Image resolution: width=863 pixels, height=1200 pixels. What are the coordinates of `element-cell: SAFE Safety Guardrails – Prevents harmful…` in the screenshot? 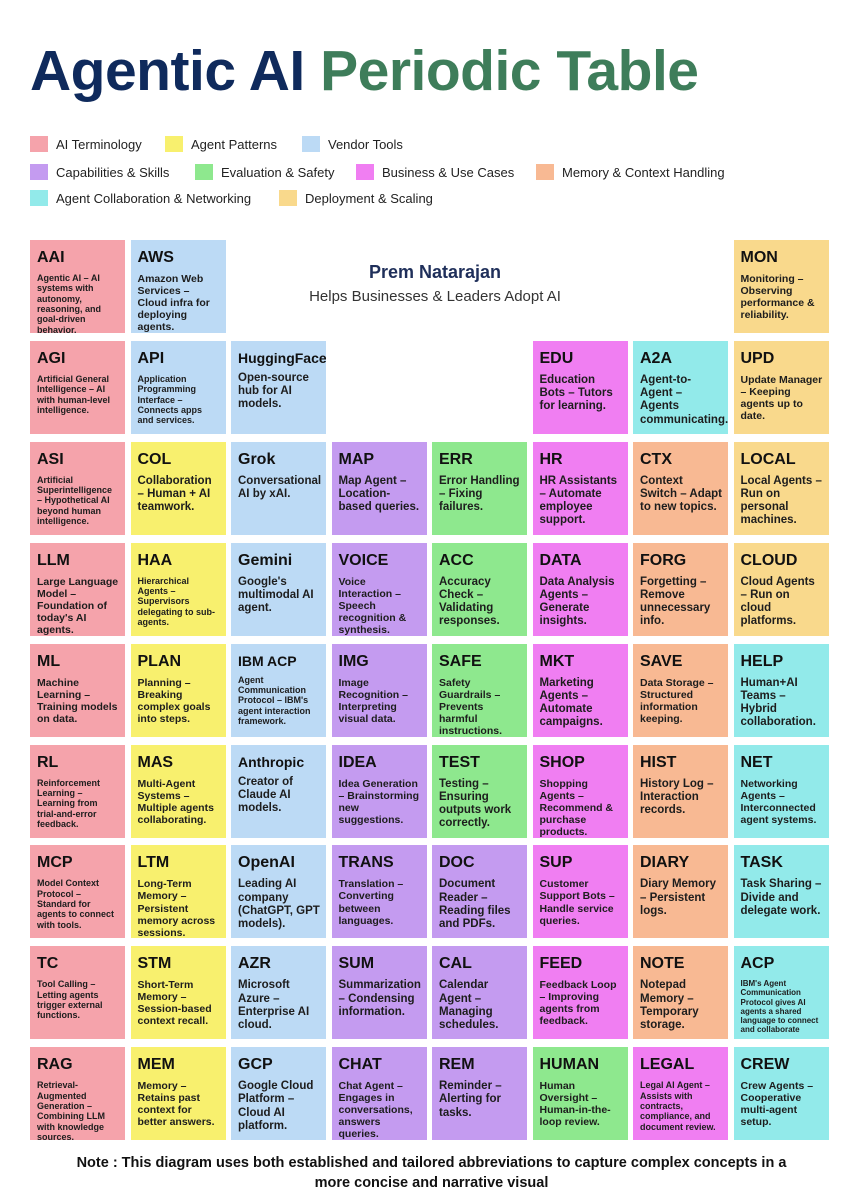 It's located at (479, 690).